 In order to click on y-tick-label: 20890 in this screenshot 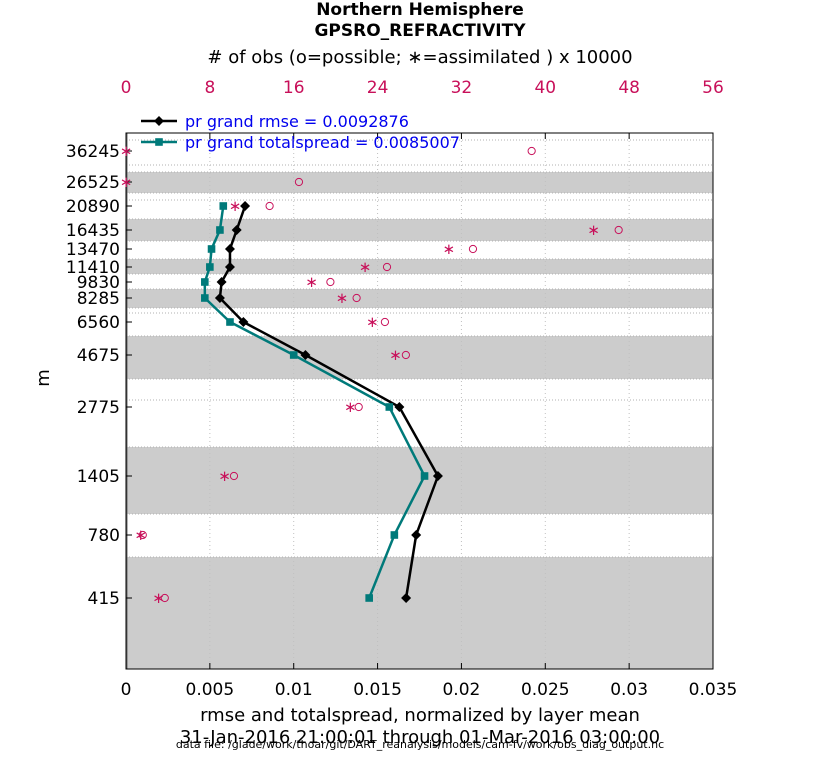, I will do `click(93, 207)`.